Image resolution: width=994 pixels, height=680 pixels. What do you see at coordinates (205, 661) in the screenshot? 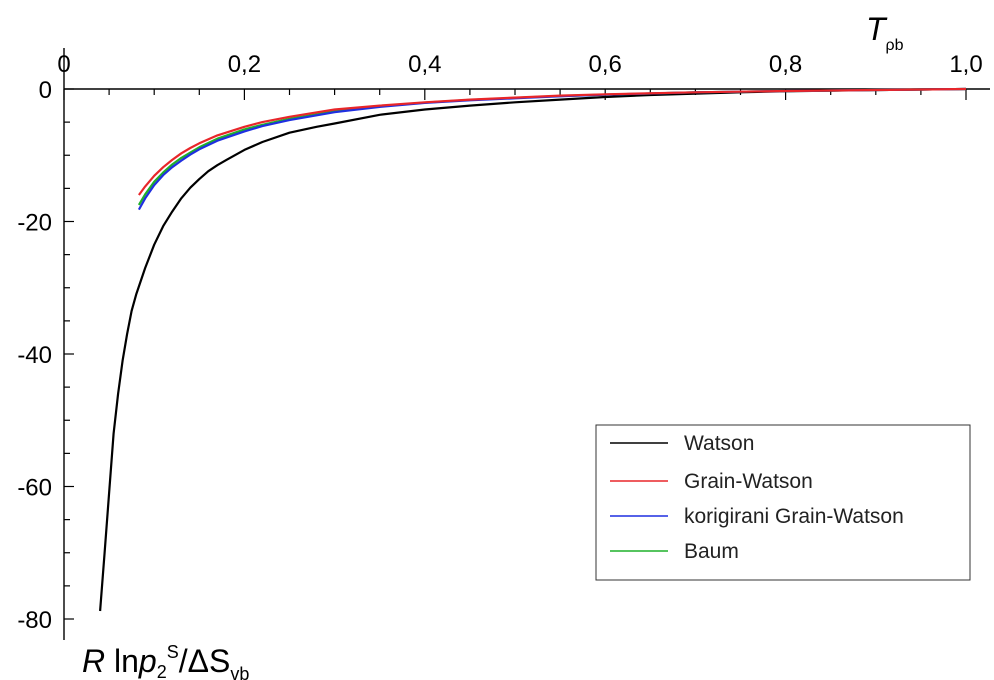
I see `y-axis-title-slash: /ΔS` at bounding box center [205, 661].